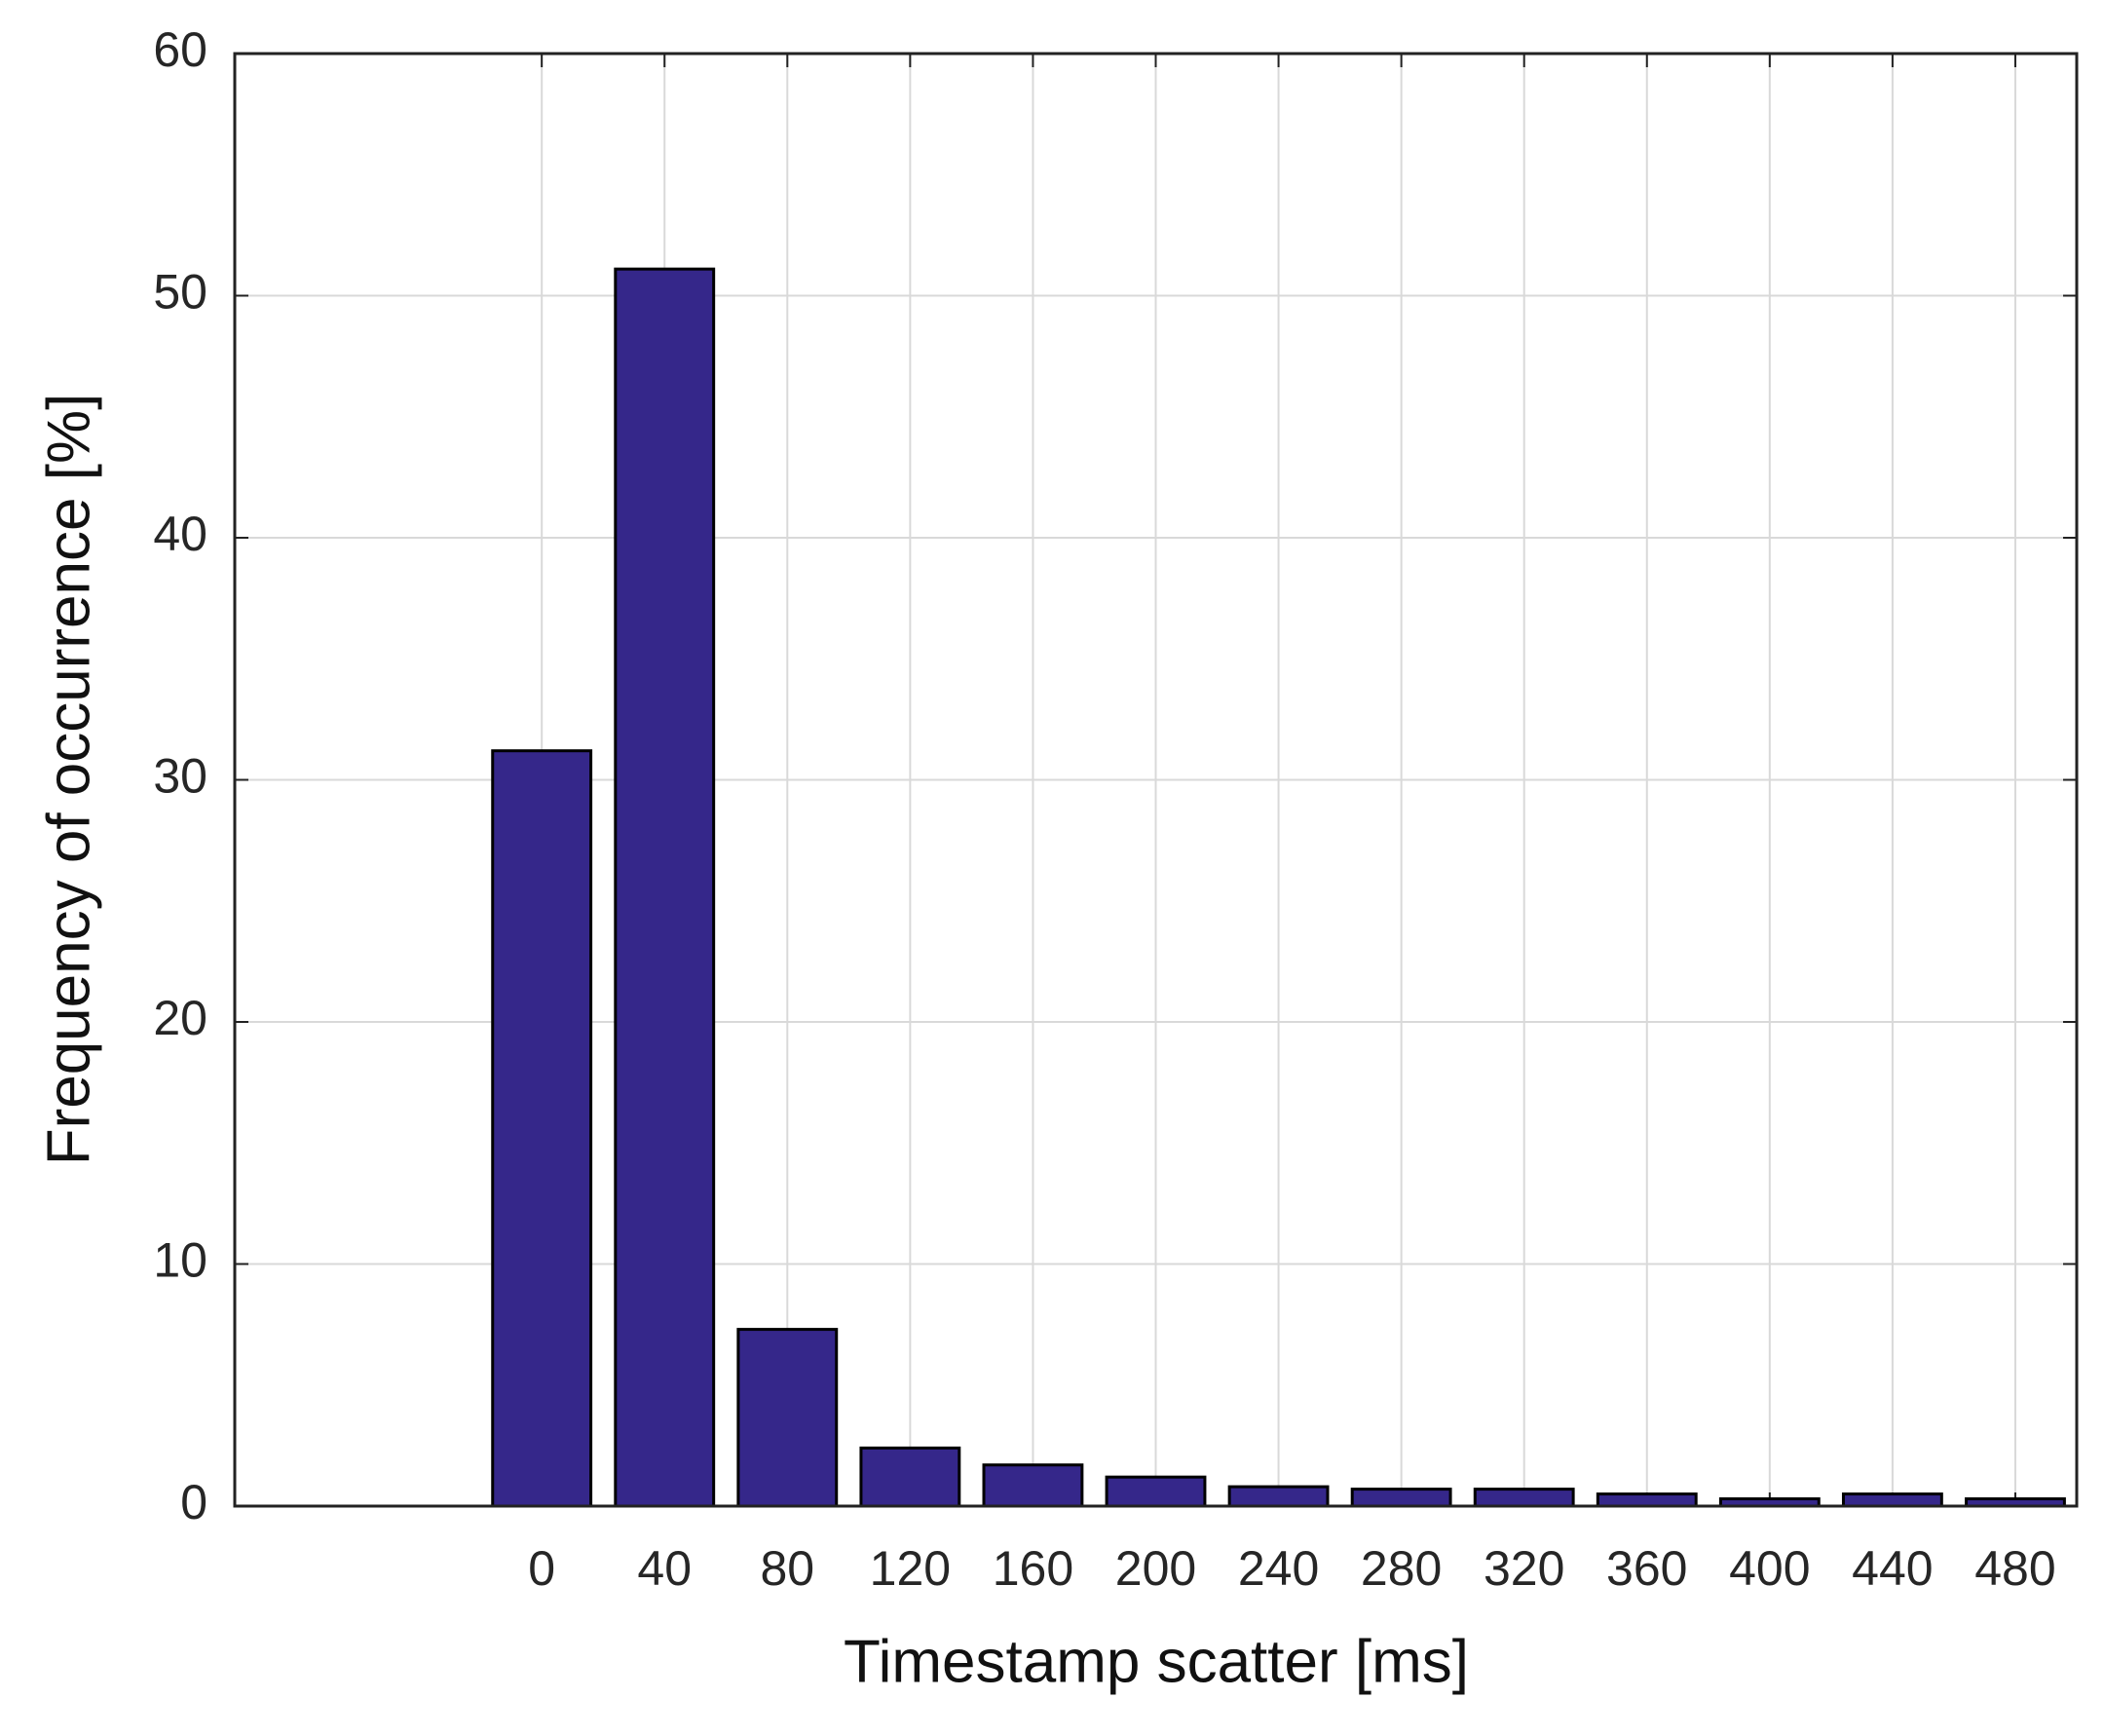  I want to click on x-tick-label: 80, so click(787, 1568).